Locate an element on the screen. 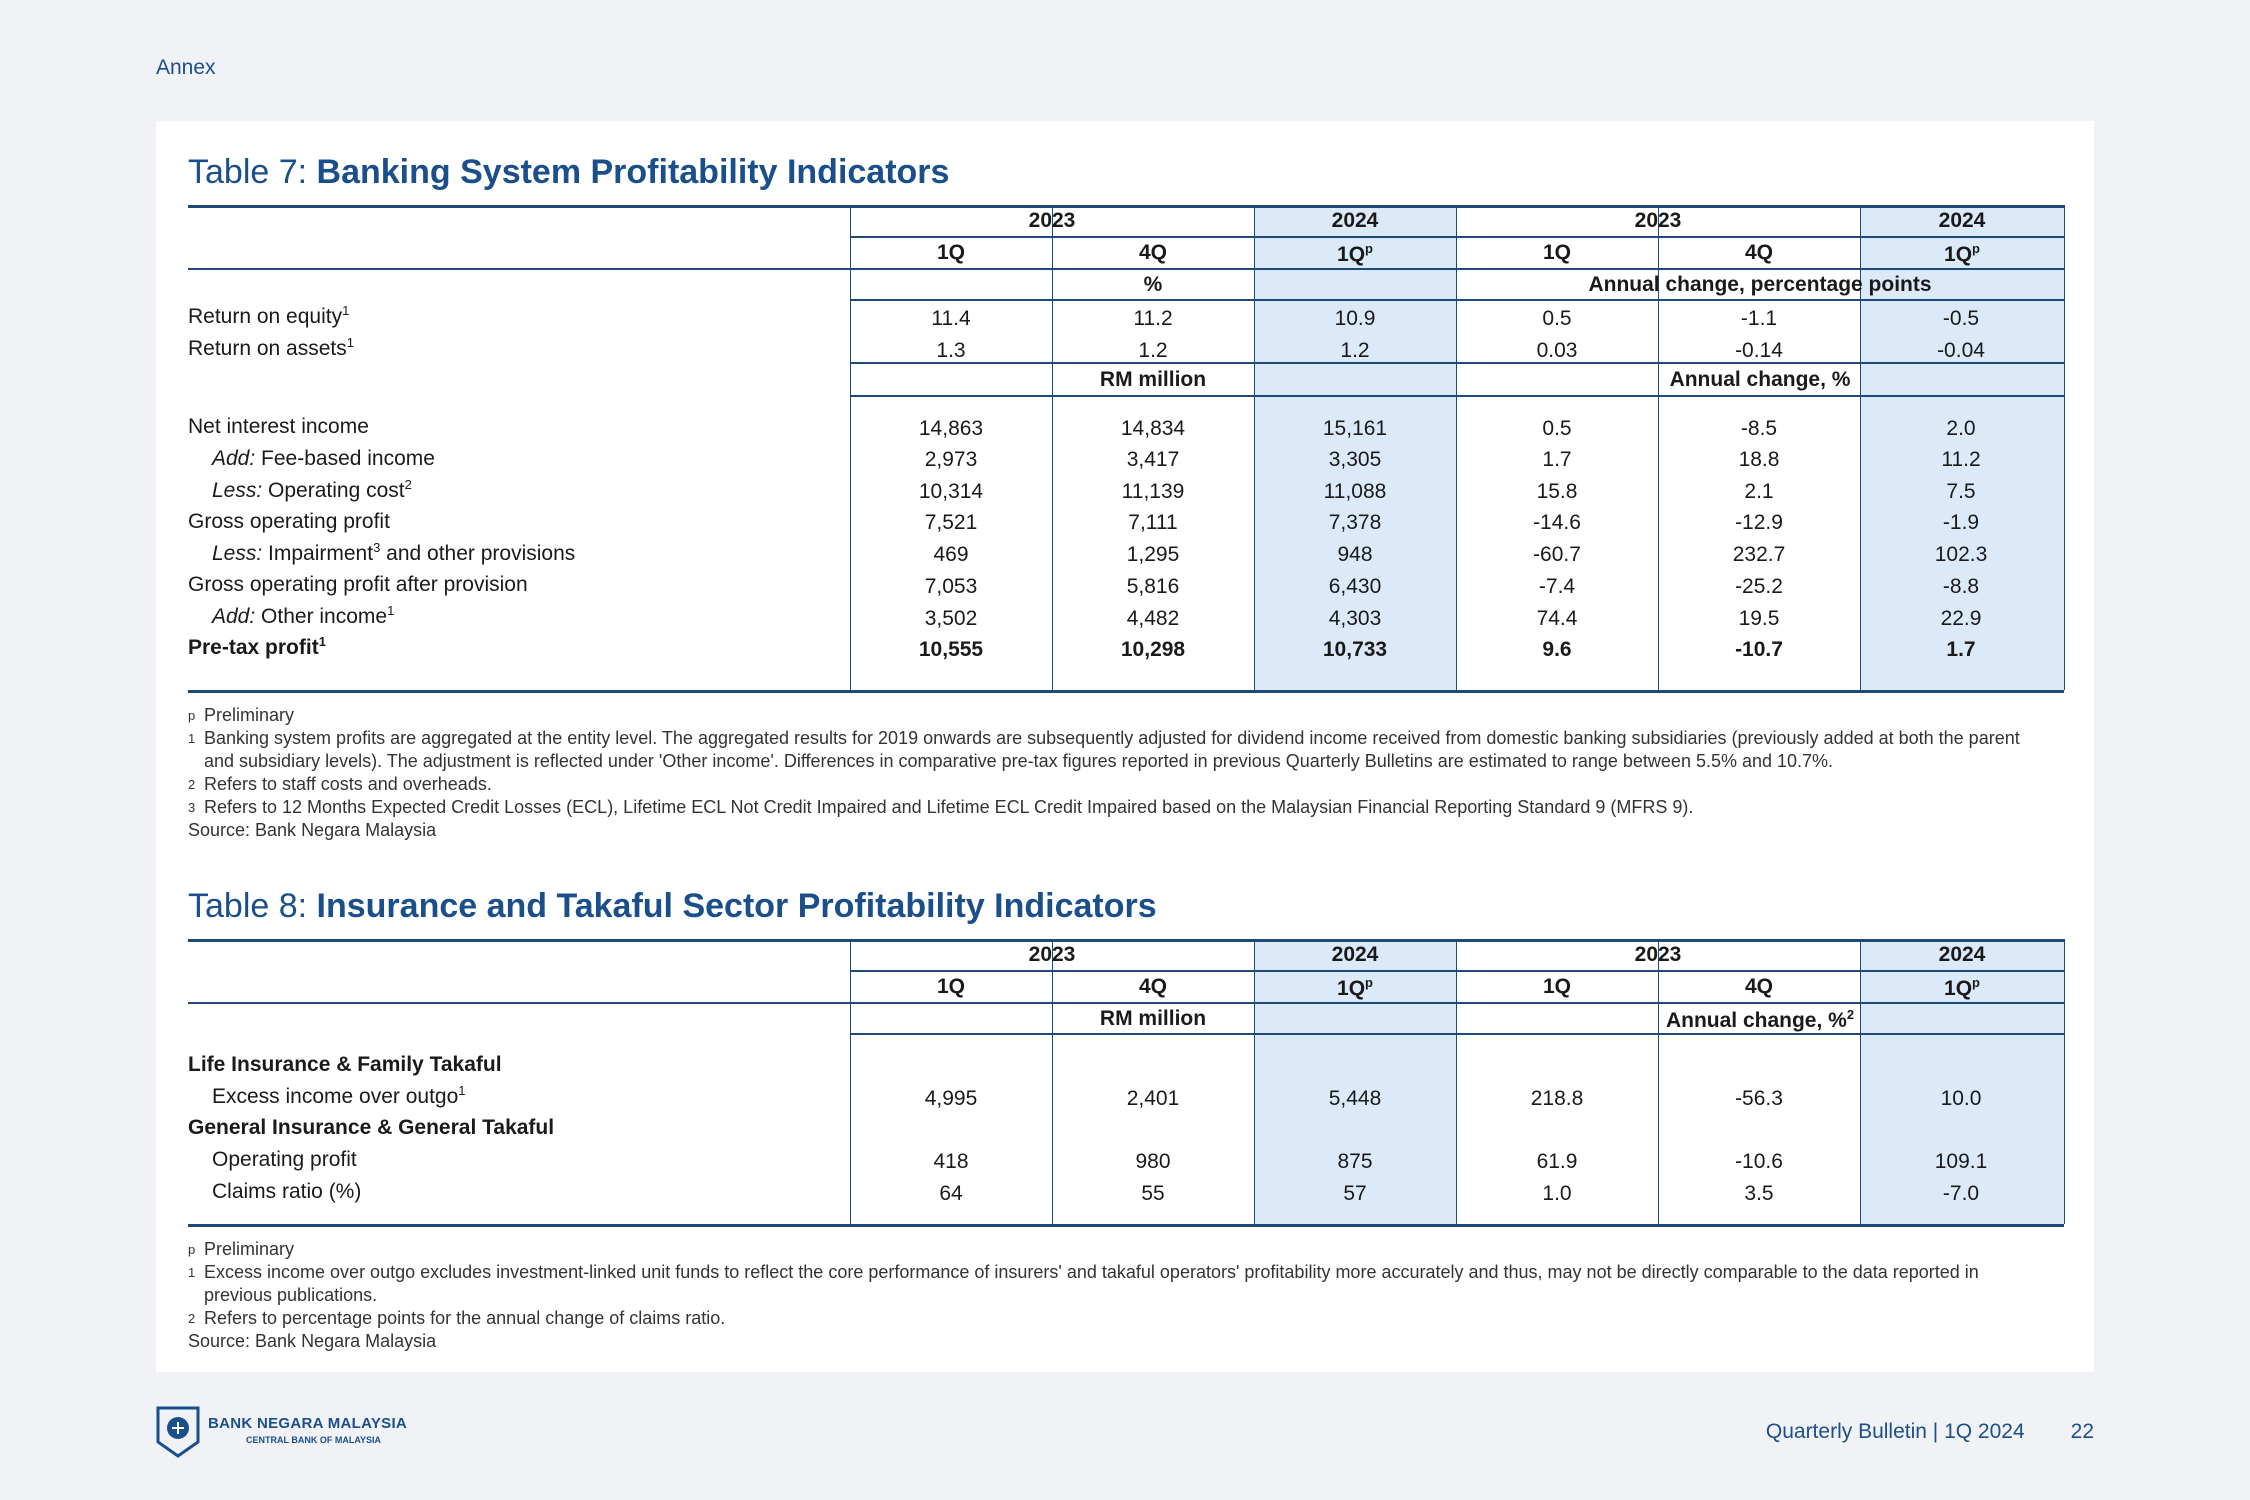 The image size is (2250, 1500). cell-value: 1.2 is located at coordinates (1153, 350).